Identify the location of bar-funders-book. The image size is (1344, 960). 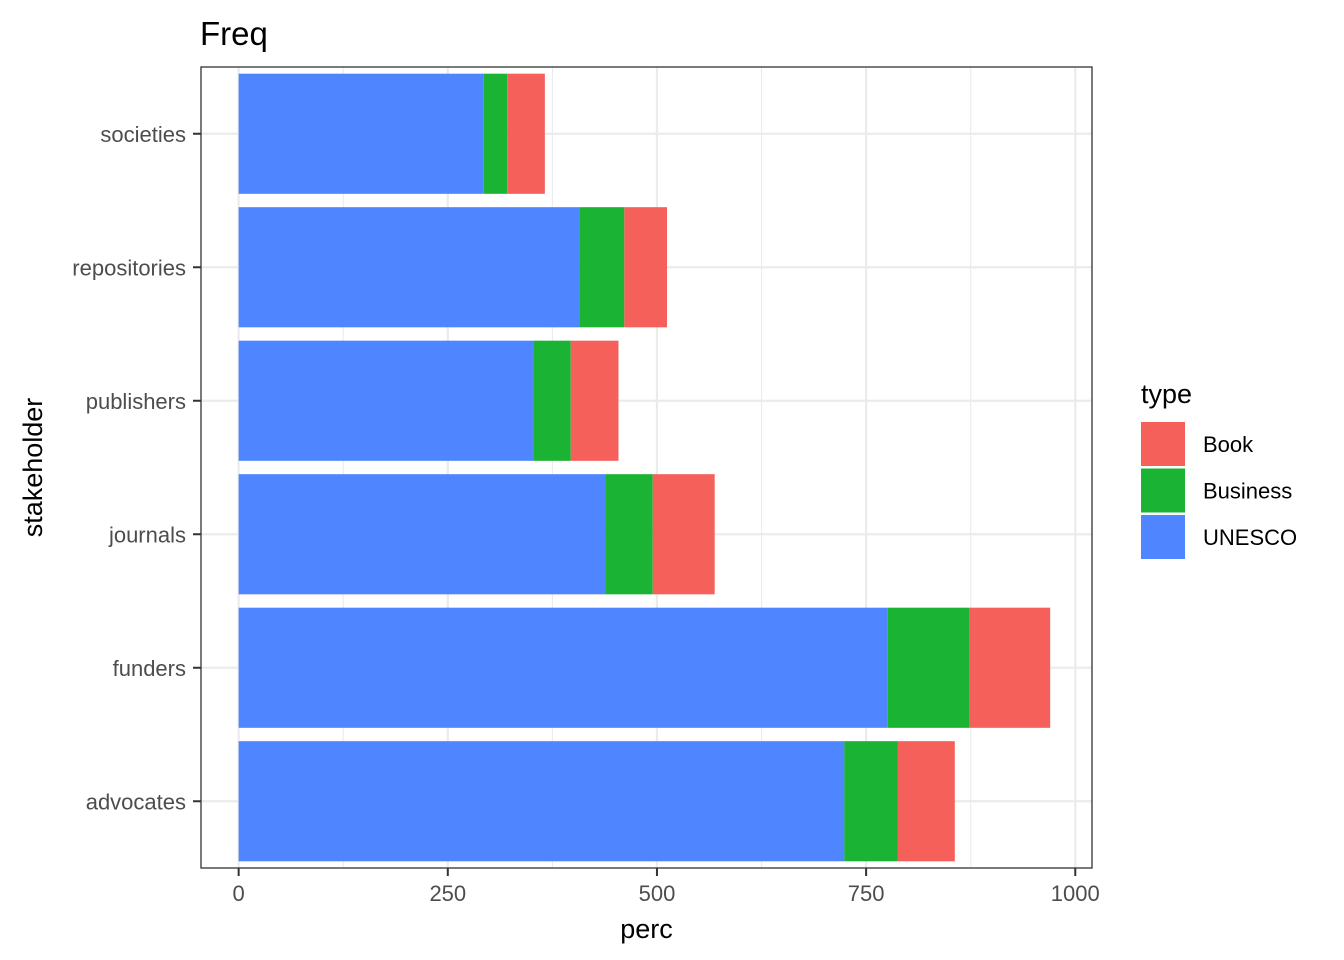
(1010, 667).